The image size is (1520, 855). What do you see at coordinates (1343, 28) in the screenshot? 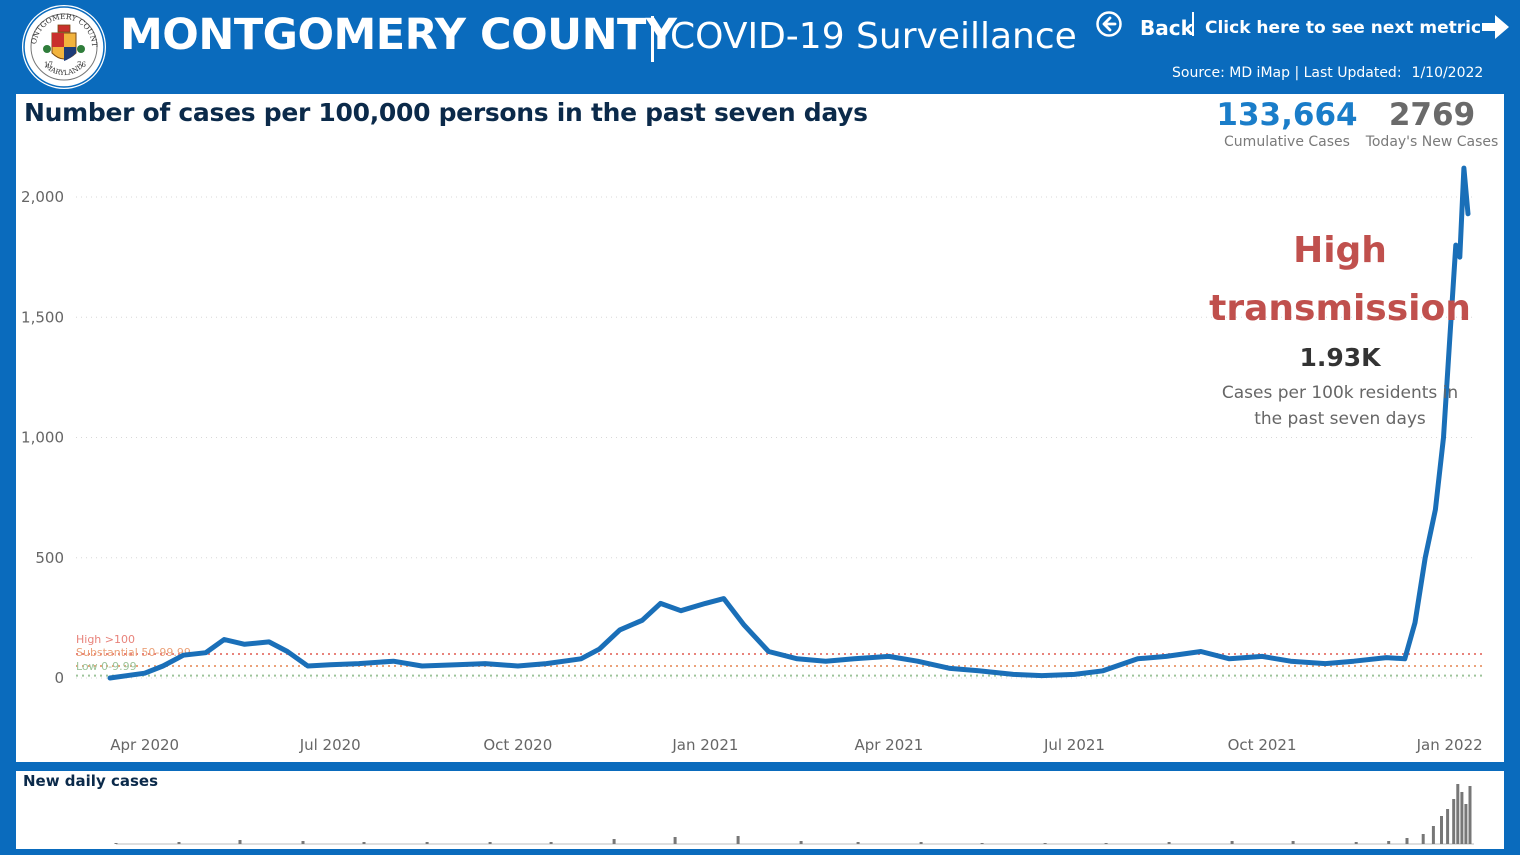
I see `next-metric-button: Click here to see next metric` at bounding box center [1343, 28].